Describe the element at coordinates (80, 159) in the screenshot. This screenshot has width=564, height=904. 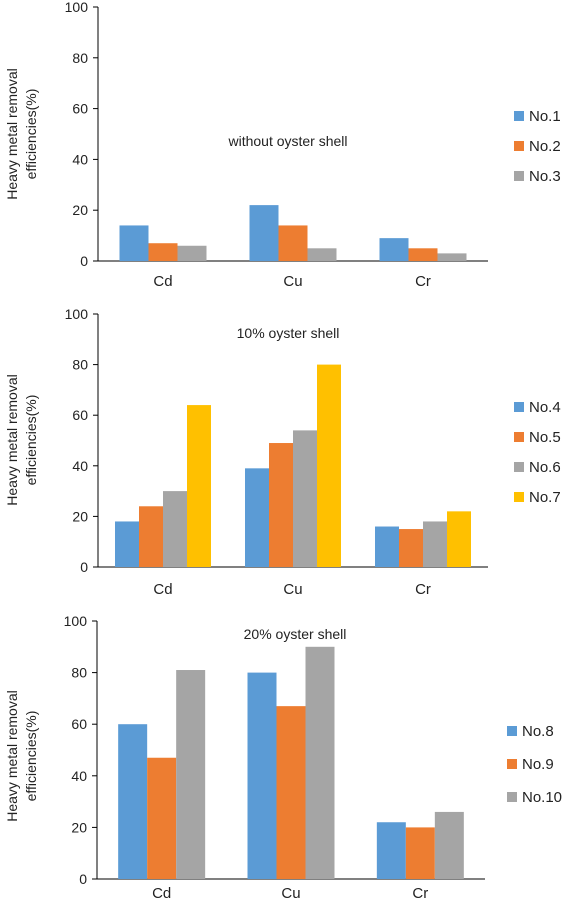
I see `panel-1-ytick-label: 40` at that location.